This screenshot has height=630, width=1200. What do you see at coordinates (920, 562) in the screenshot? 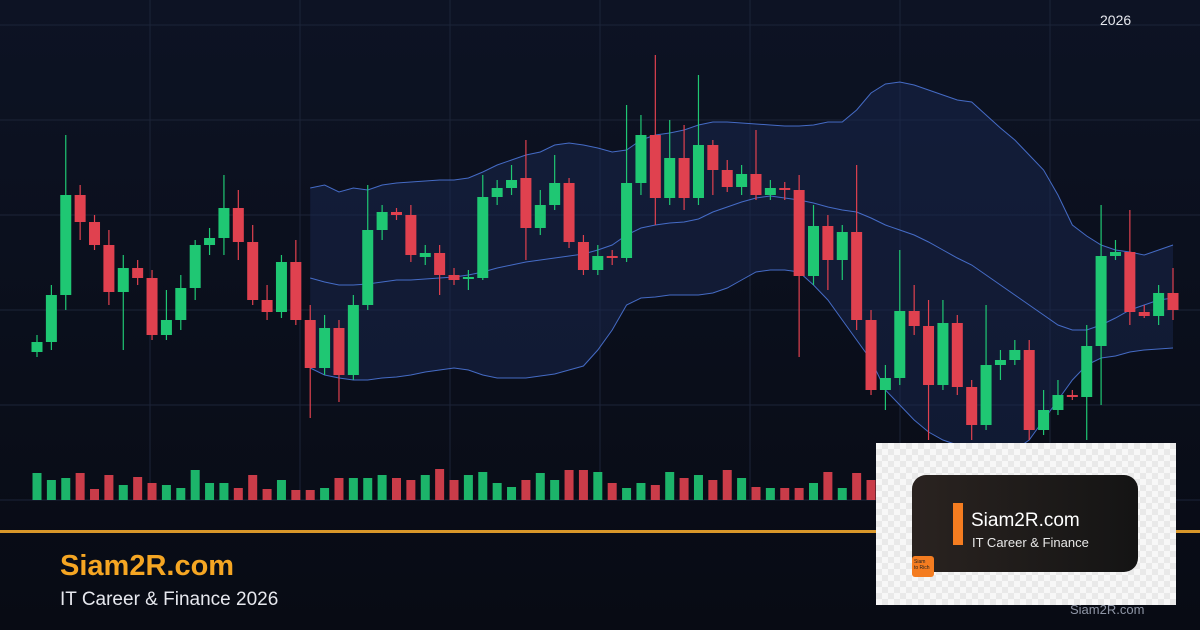
I see `icon-text: Siam` at bounding box center [920, 562].